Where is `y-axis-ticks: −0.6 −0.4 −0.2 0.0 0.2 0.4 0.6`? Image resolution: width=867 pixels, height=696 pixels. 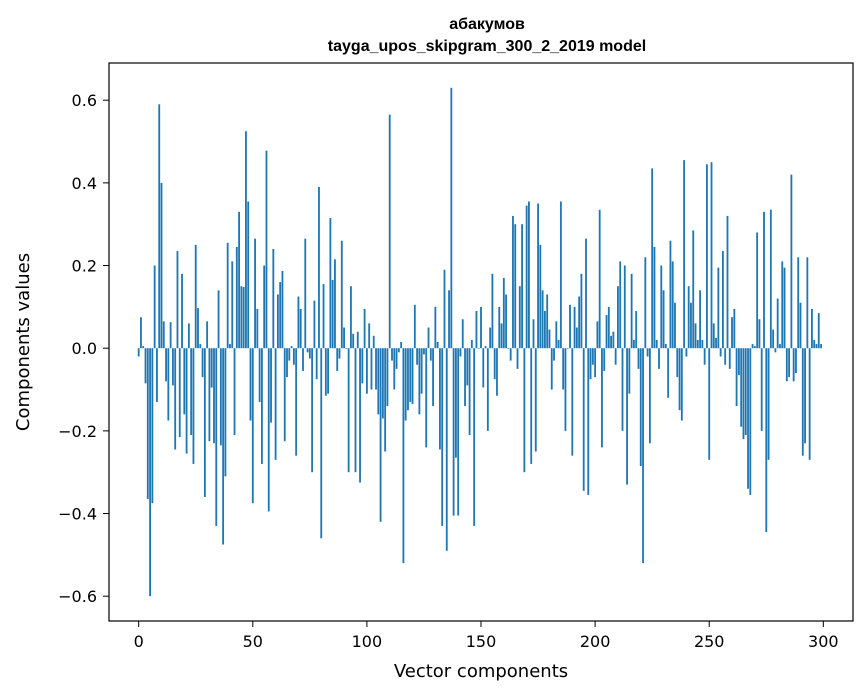 y-axis-ticks: −0.6 −0.4 −0.2 0.0 0.2 0.4 0.6 is located at coordinates (83, 348).